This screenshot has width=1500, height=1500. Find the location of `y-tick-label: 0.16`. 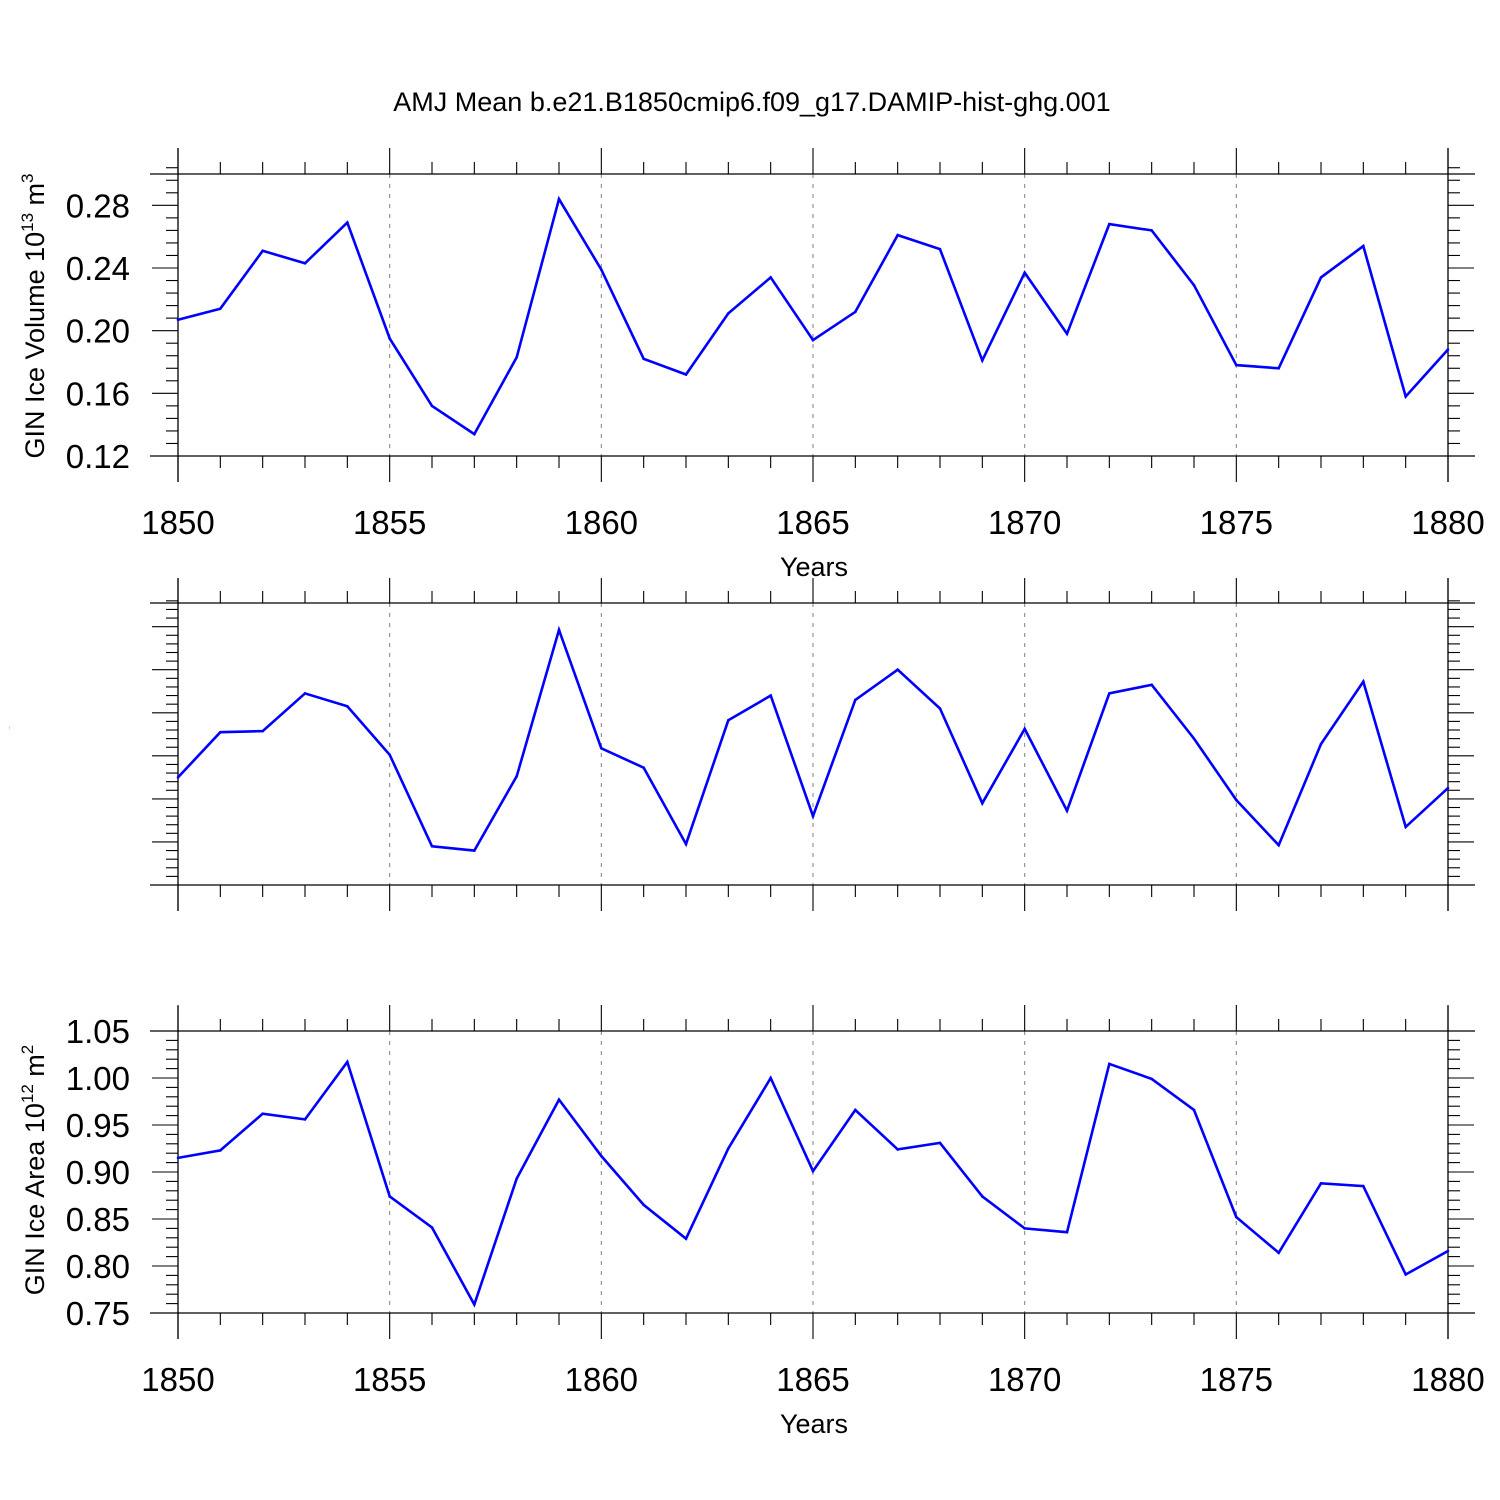

y-tick-label: 0.16 is located at coordinates (98, 393).